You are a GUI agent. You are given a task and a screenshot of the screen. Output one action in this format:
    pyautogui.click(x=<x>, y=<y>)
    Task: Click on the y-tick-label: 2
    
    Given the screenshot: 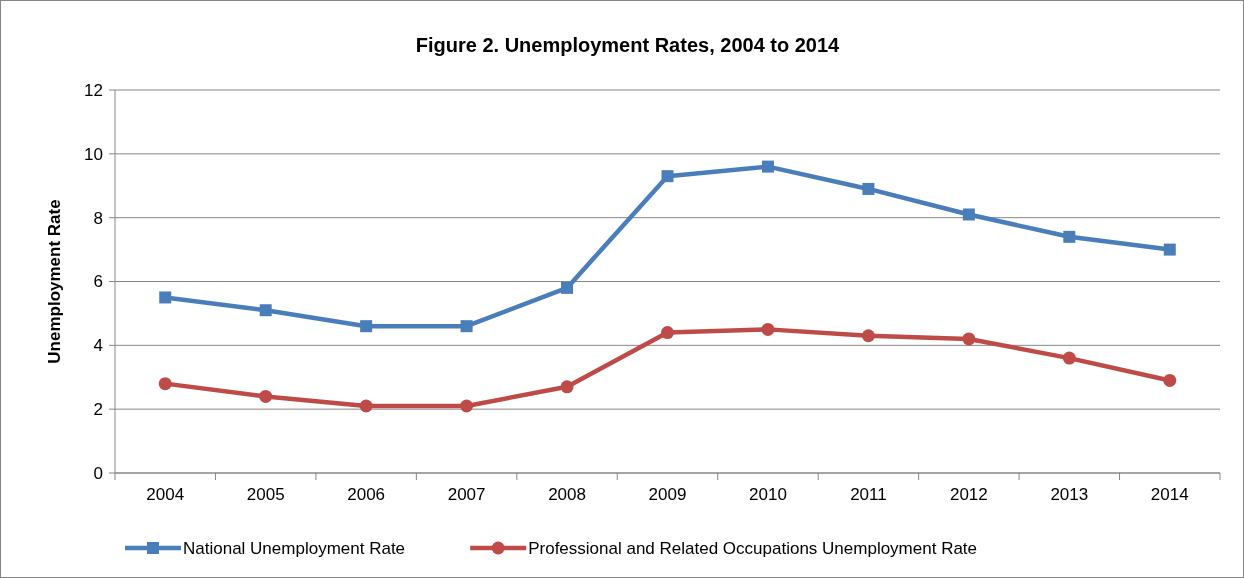 What is the action you would take?
    pyautogui.click(x=98, y=410)
    